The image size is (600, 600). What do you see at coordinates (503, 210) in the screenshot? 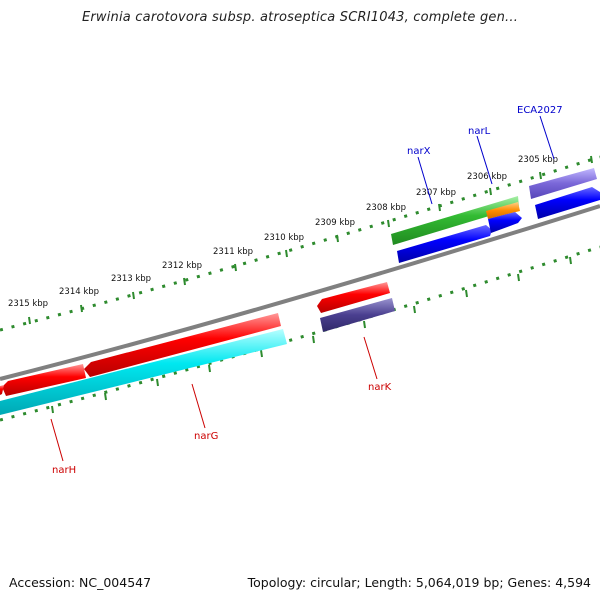
I see `feature-narL` at bounding box center [503, 210].